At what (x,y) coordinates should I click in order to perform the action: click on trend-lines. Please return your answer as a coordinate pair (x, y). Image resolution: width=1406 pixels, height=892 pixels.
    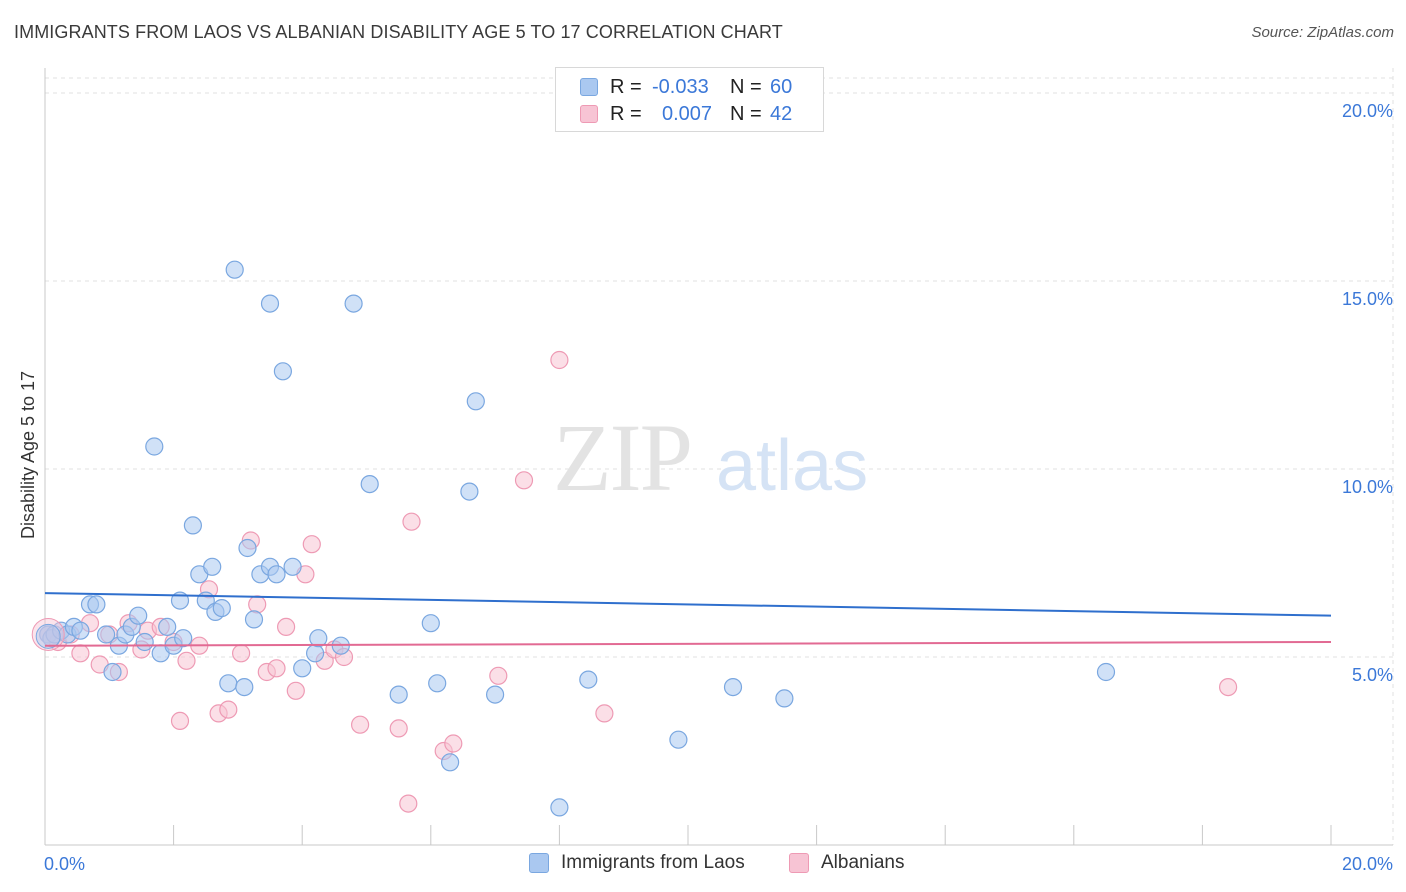
    Looking at the image, I should click on (688, 619).